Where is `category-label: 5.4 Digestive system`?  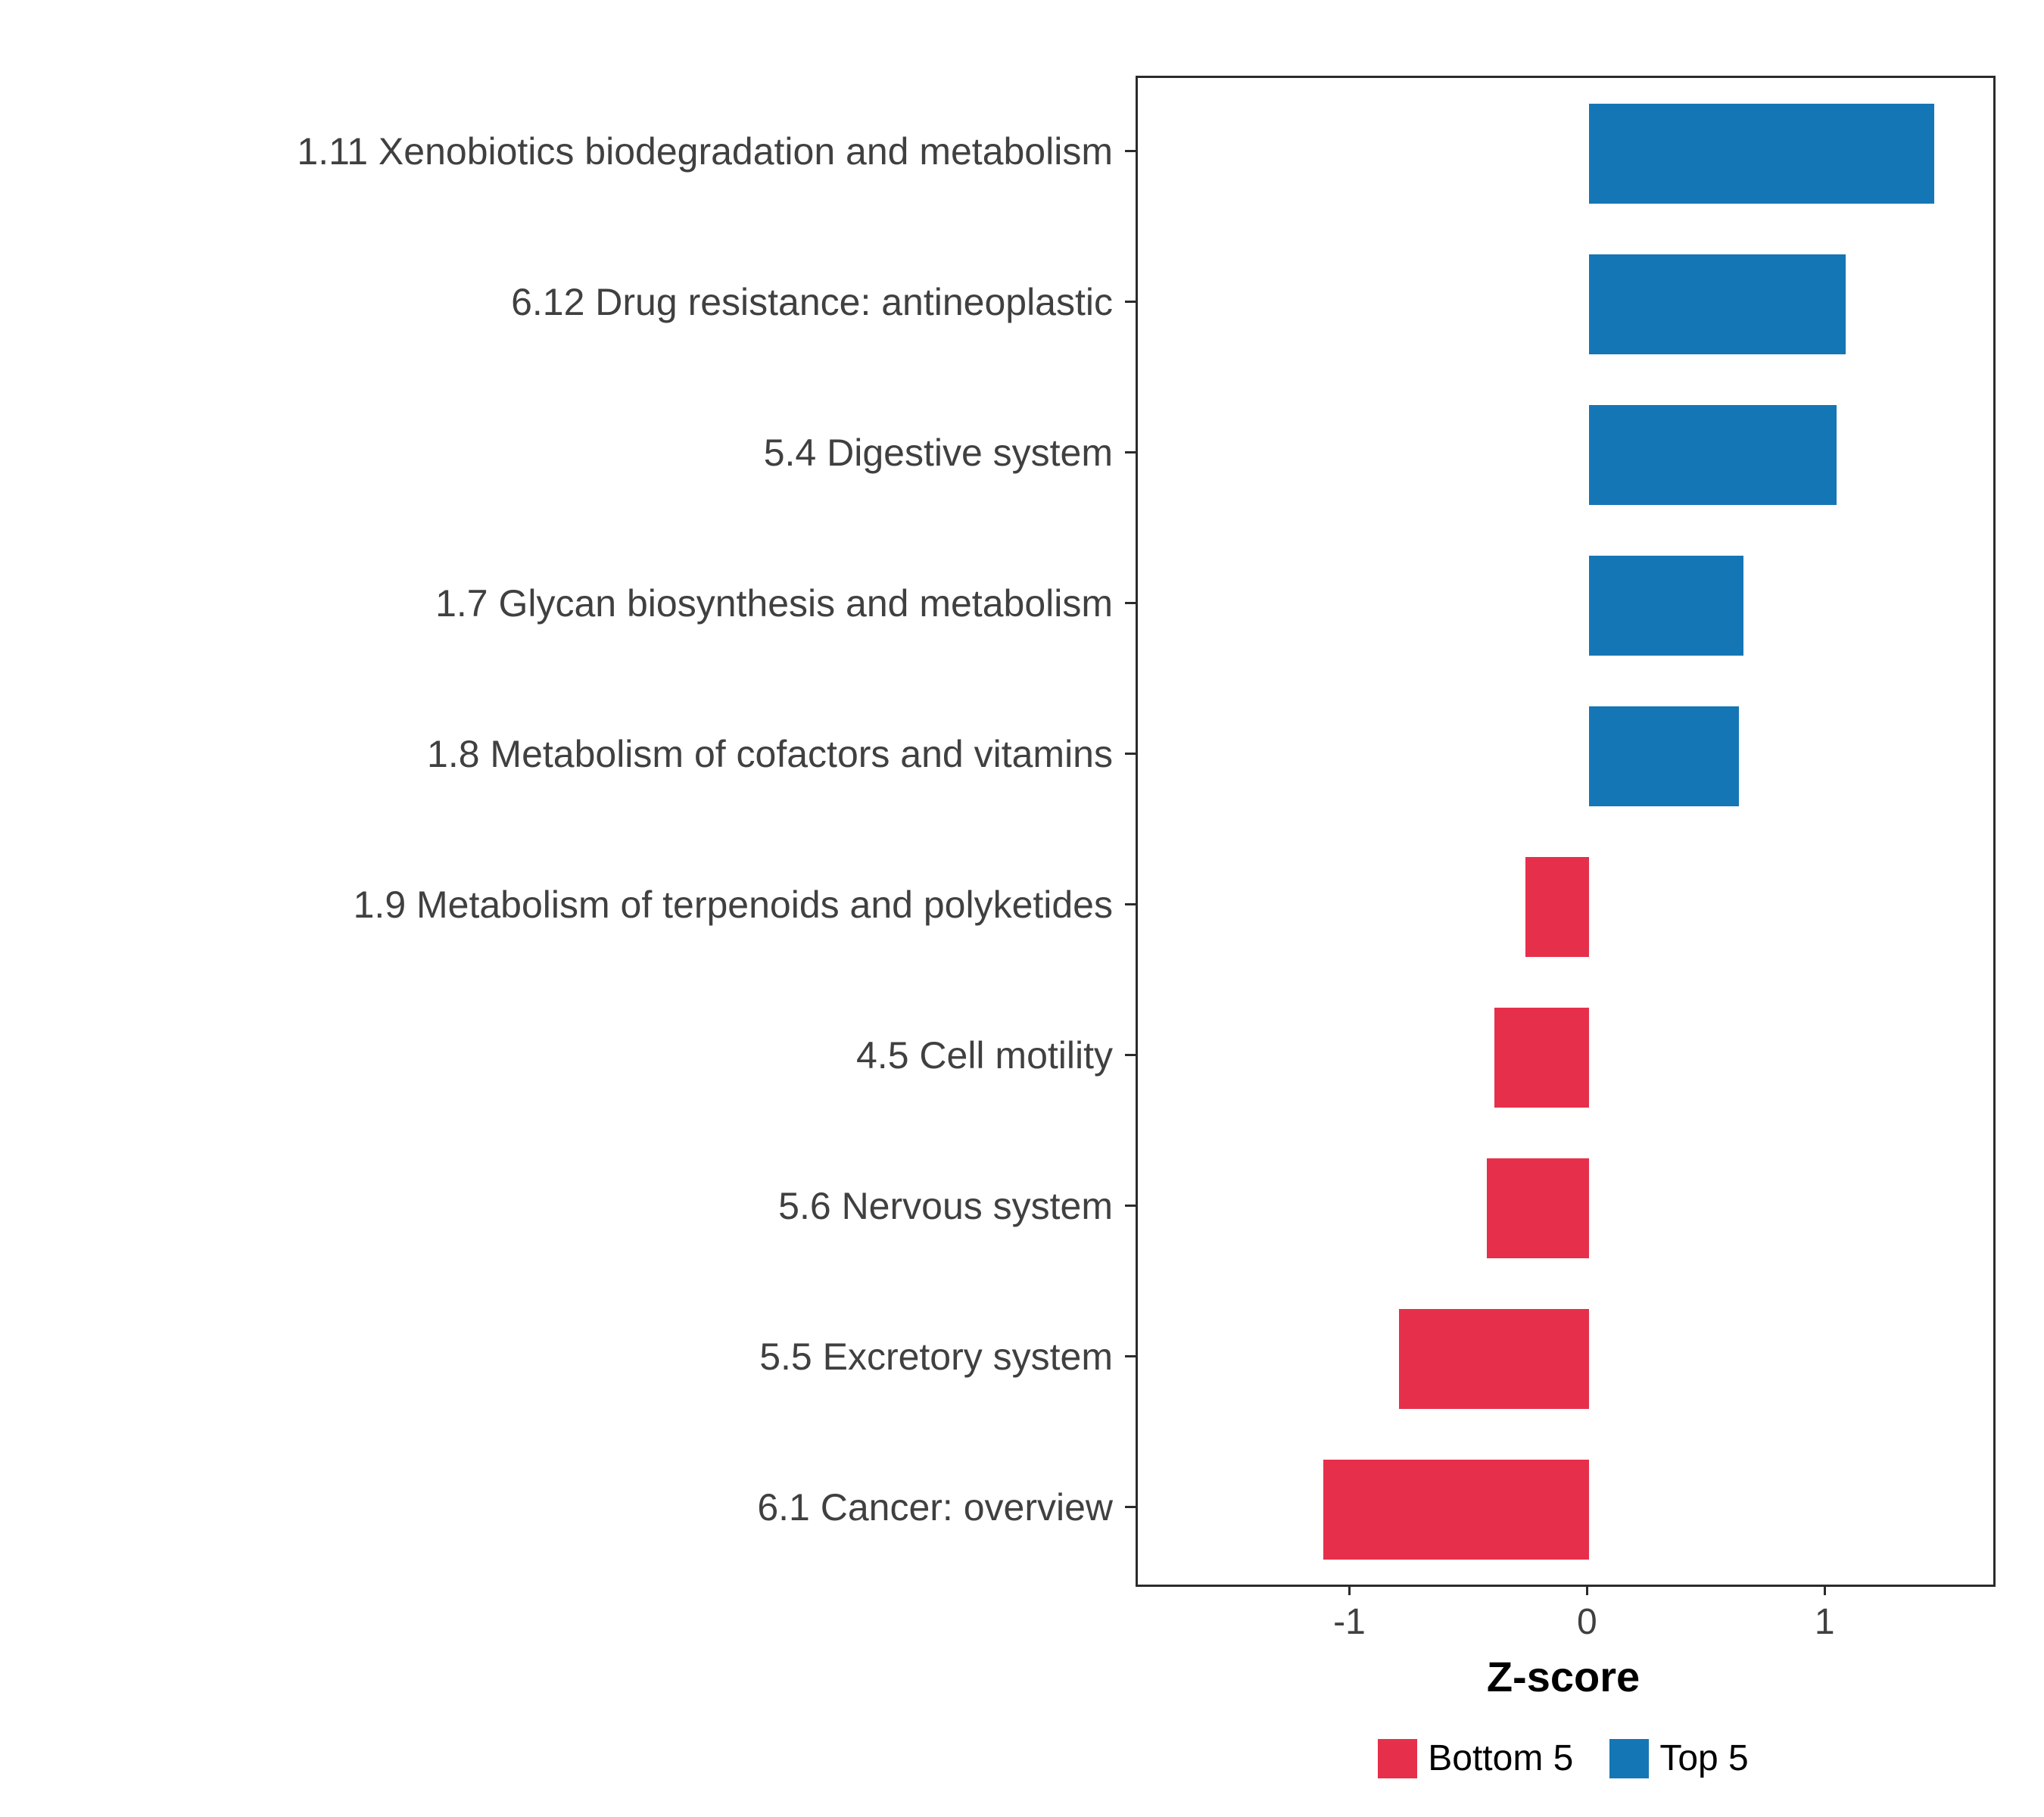
category-label: 5.4 Digestive system is located at coordinates (938, 452).